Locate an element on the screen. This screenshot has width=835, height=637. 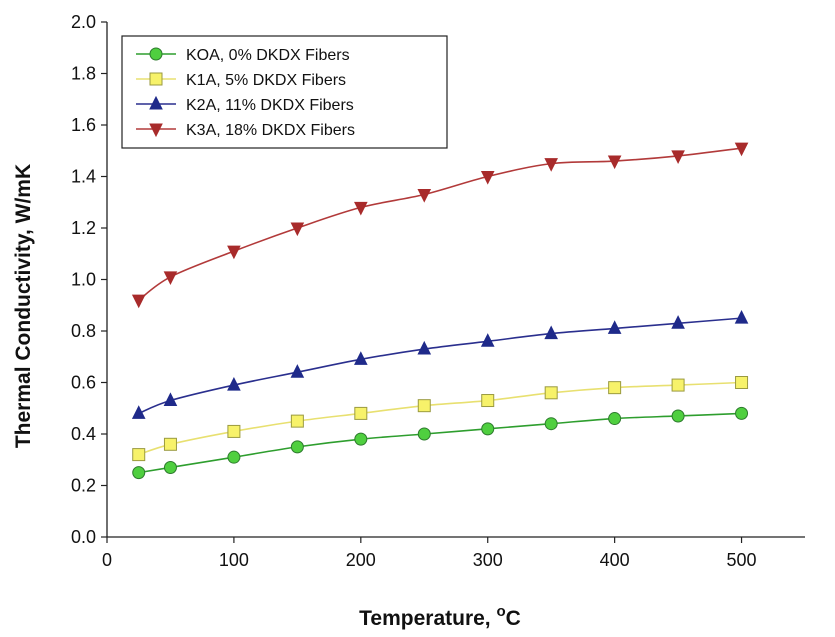
x-tick-label: 400 is located at coordinates (615, 560).